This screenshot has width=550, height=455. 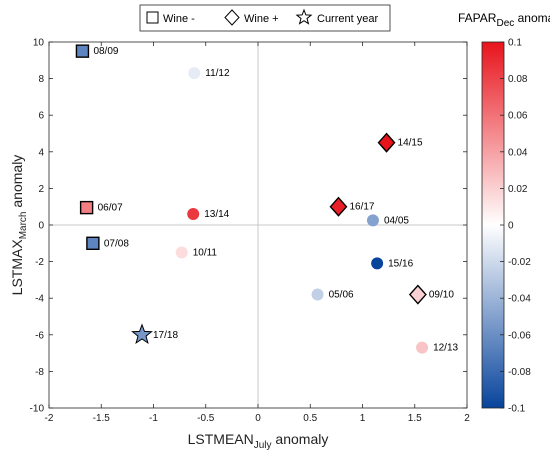 I want to click on y-axis-title-sub: March, so click(x=23, y=226).